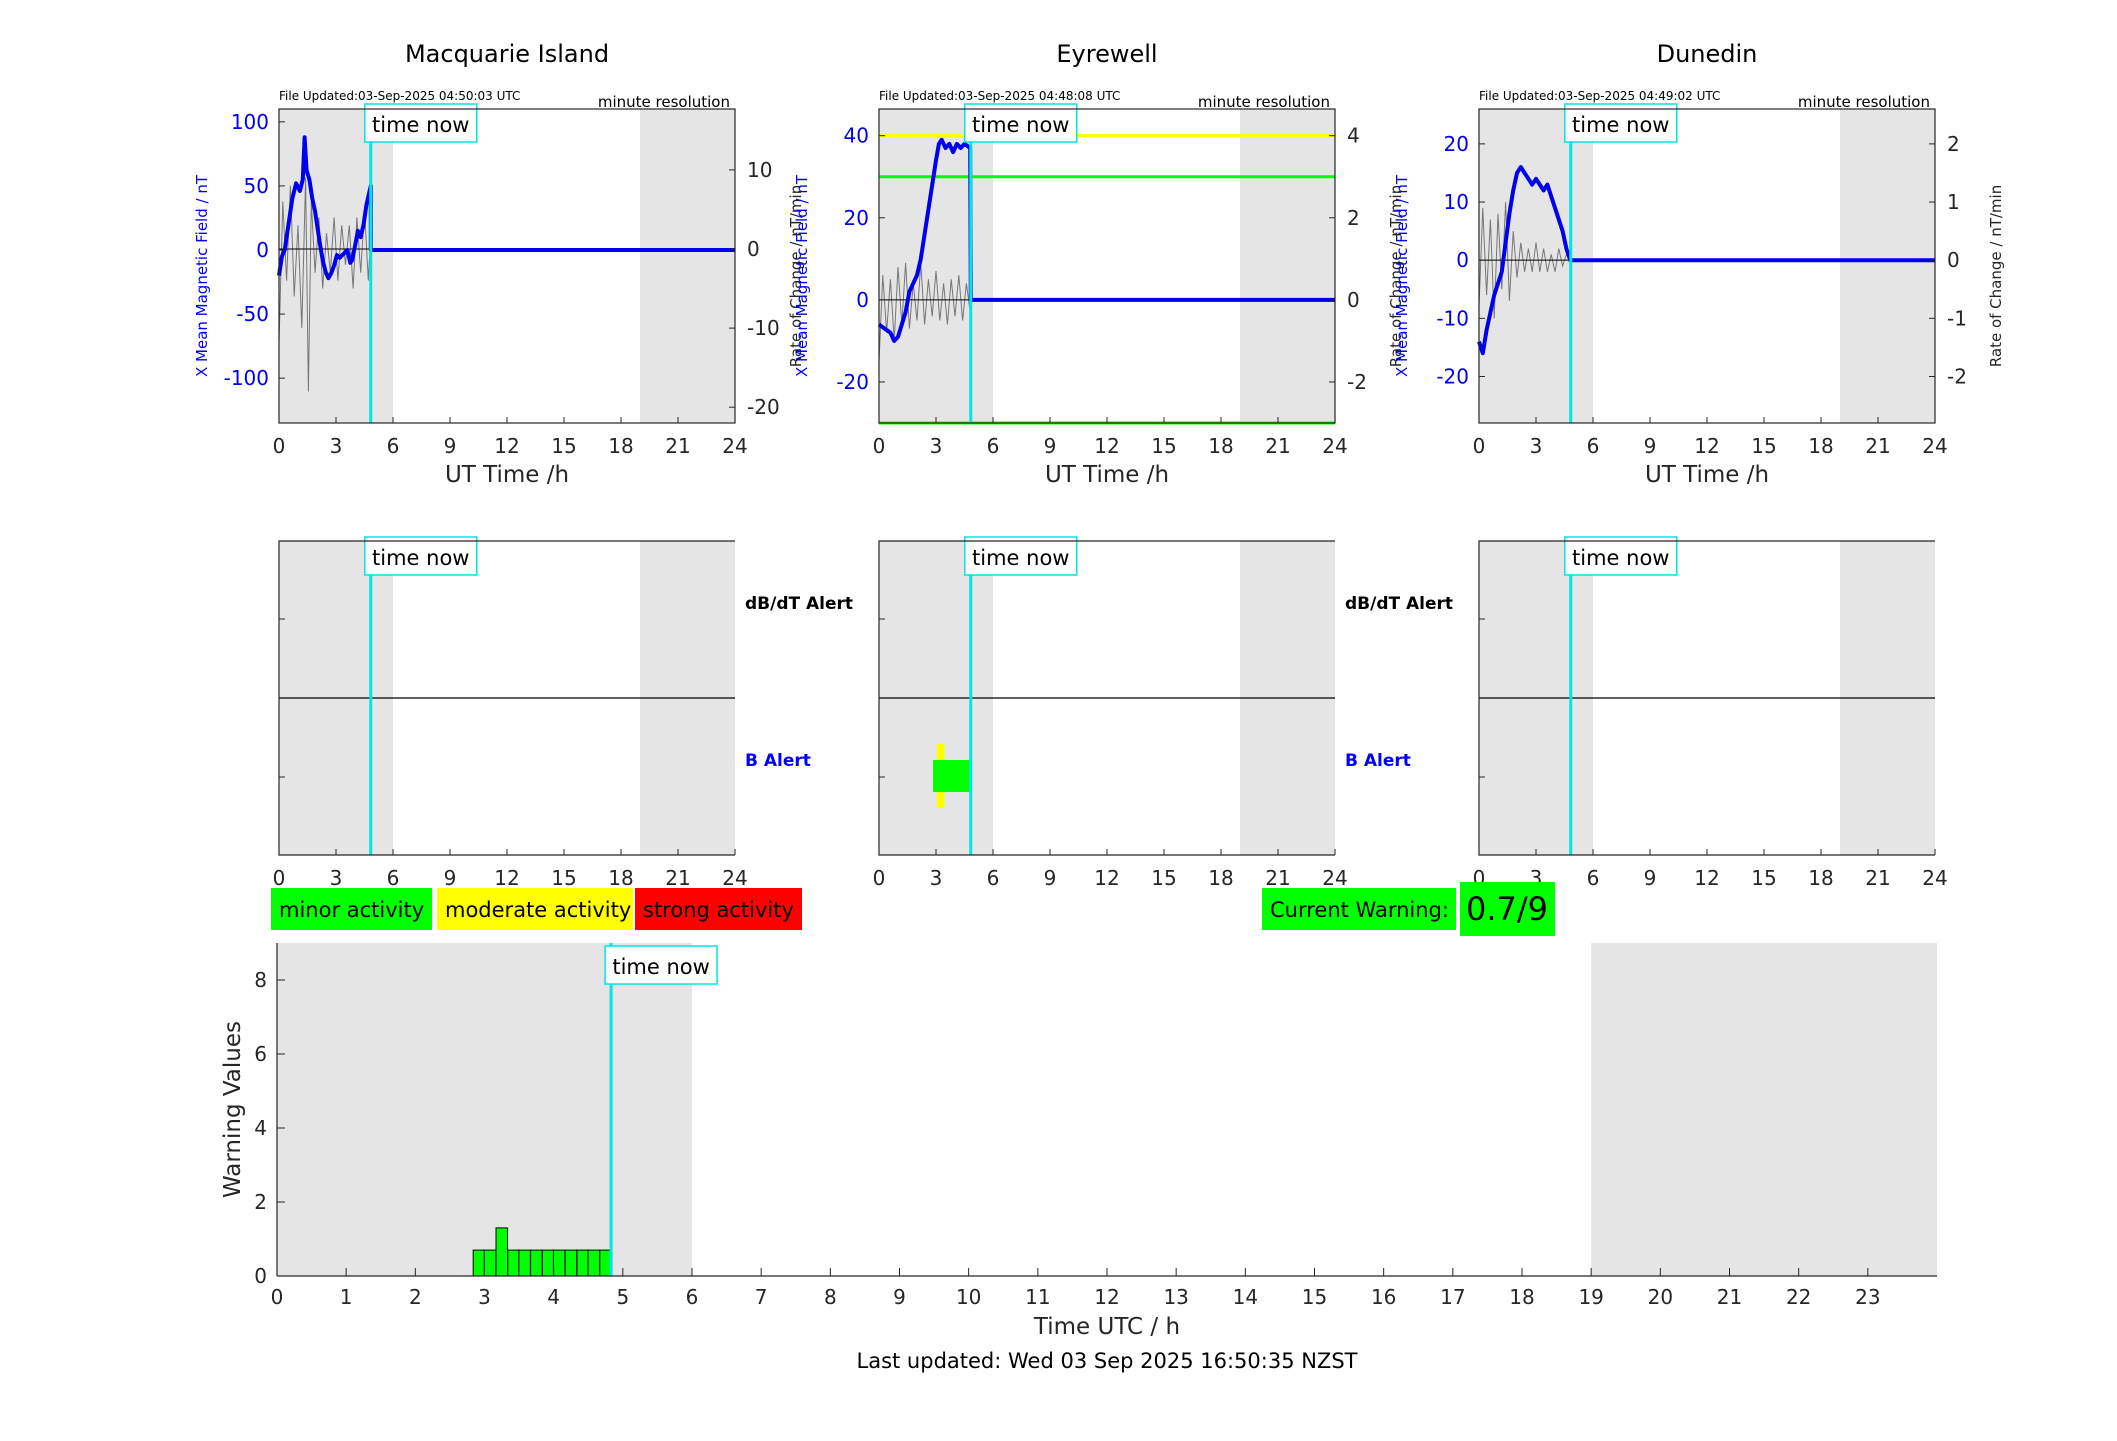 This screenshot has width=2117, height=1441. What do you see at coordinates (399, 96) in the screenshot?
I see `file-updated-text: File Updated:03-Sep-2025 04:50:03 UTC` at bounding box center [399, 96].